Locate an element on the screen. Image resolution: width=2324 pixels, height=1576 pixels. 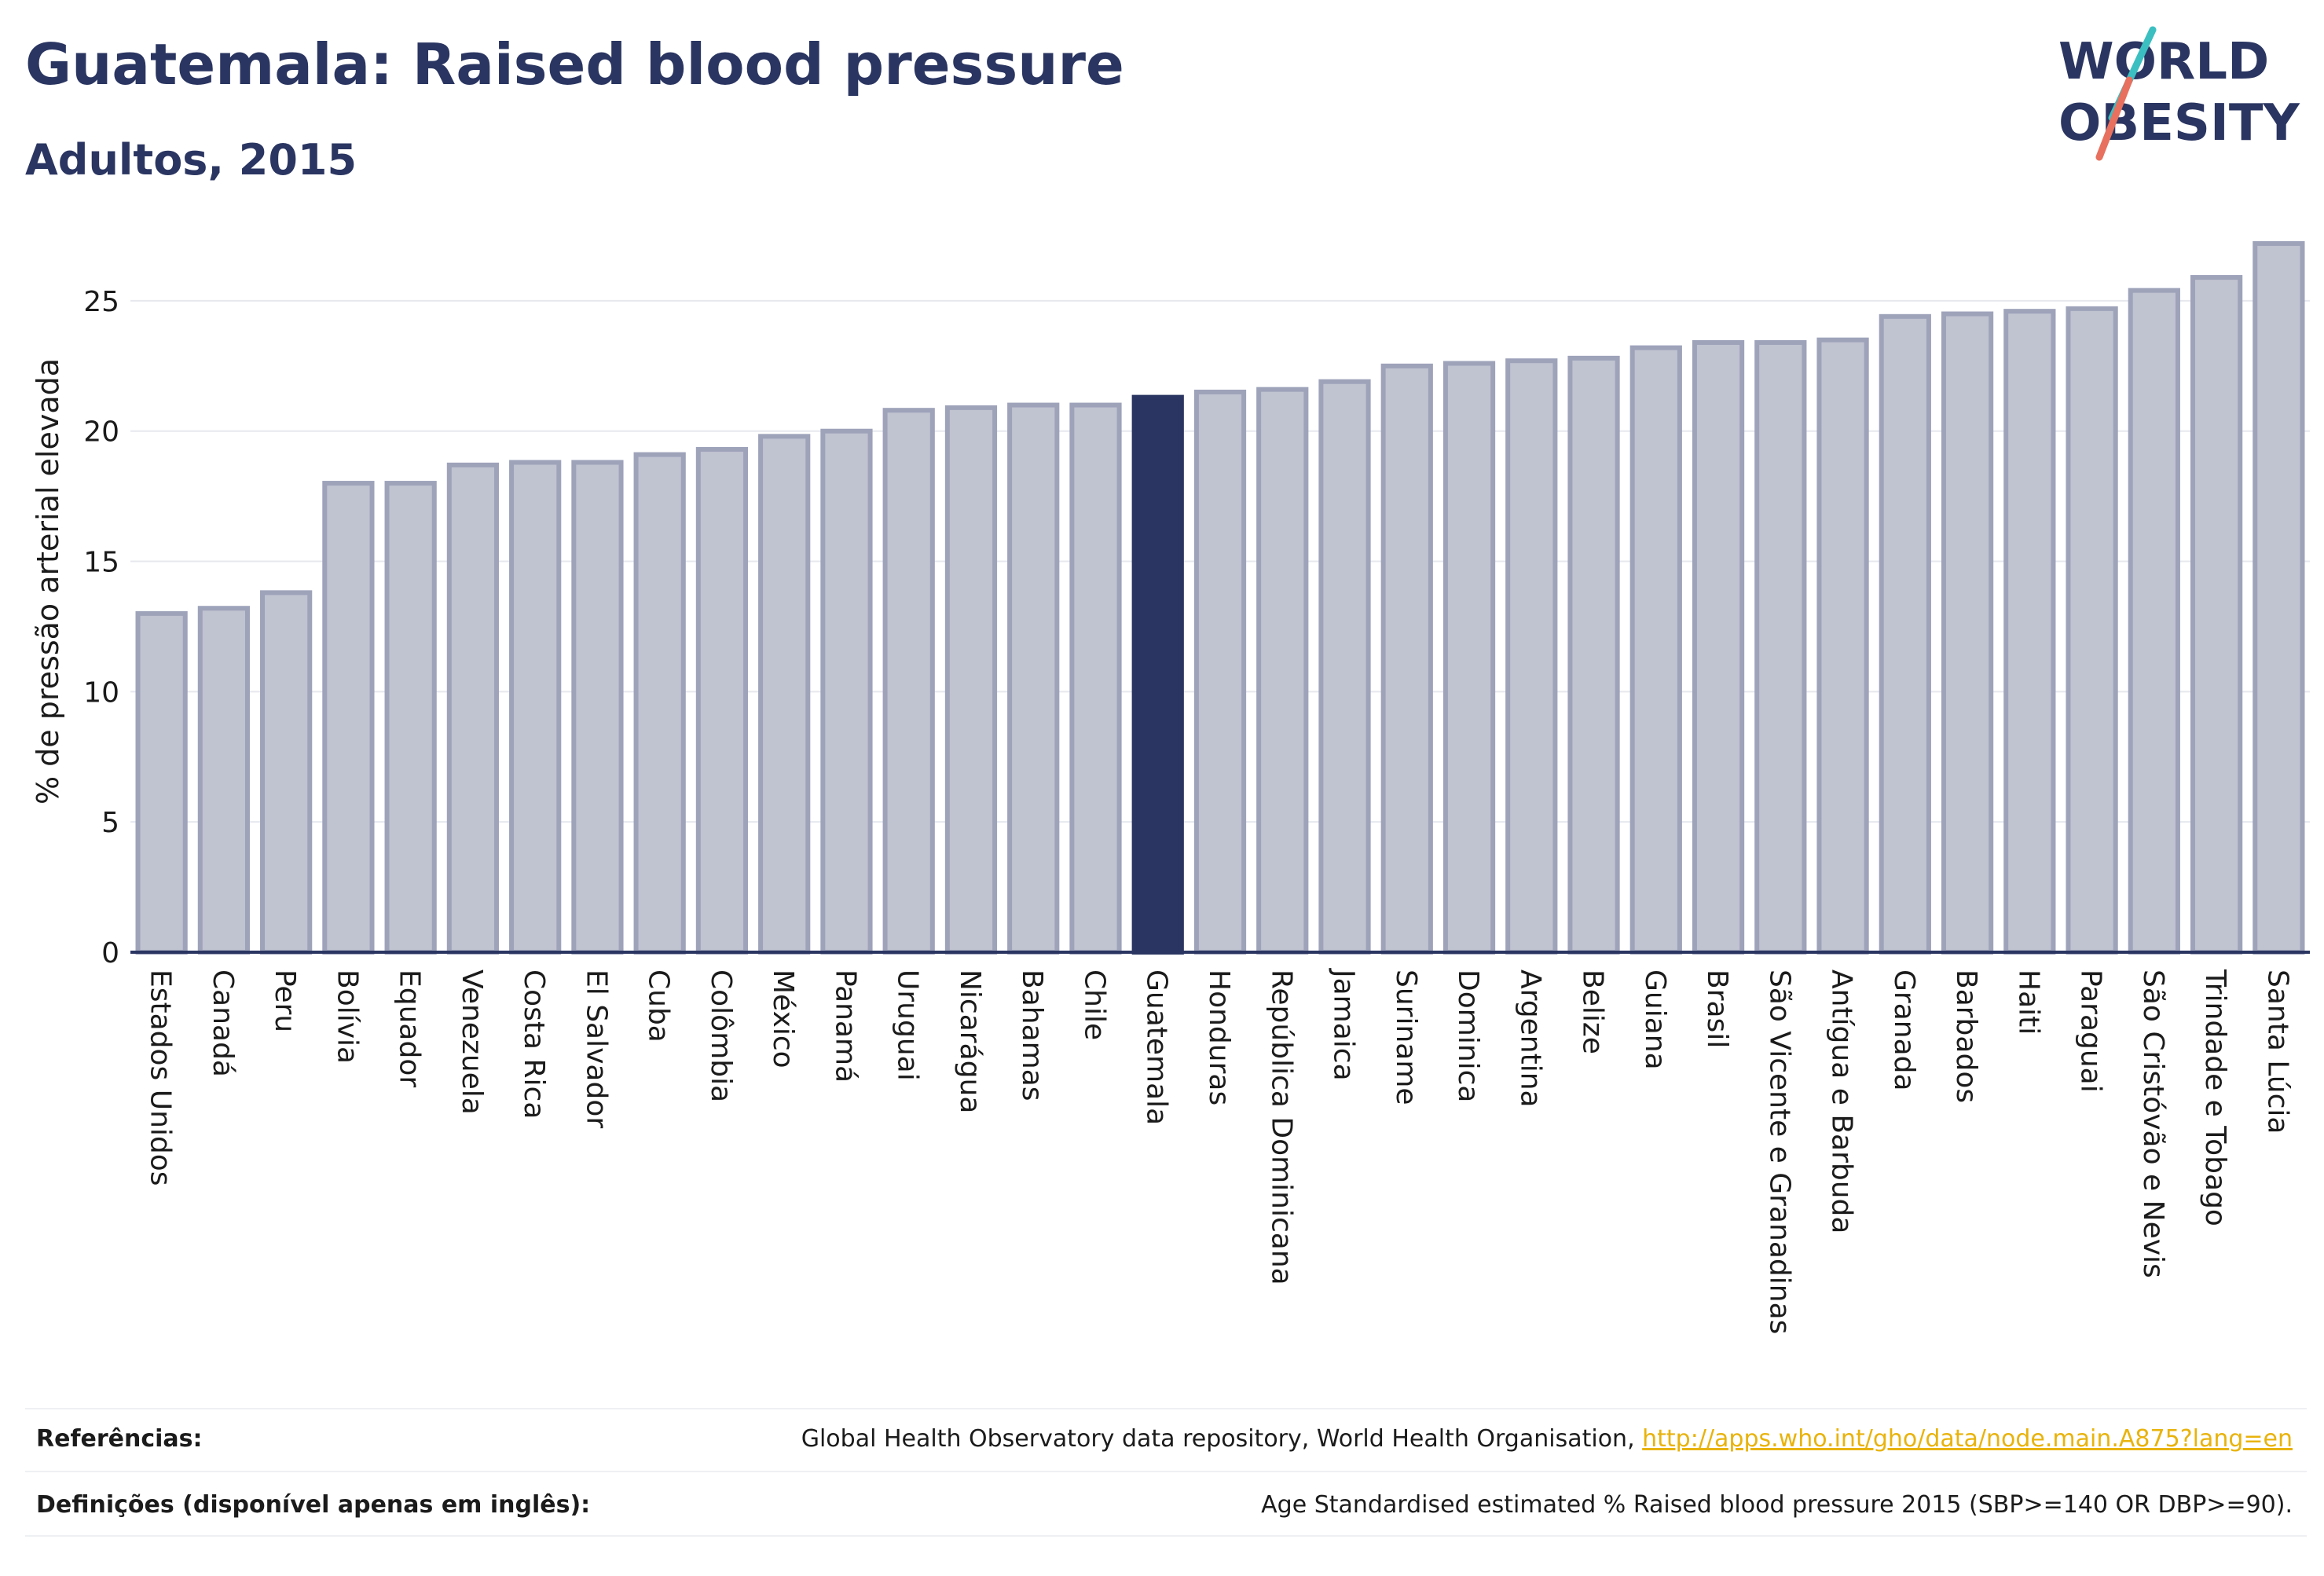
footer-divider-middle is located at coordinates (1166, 1471).